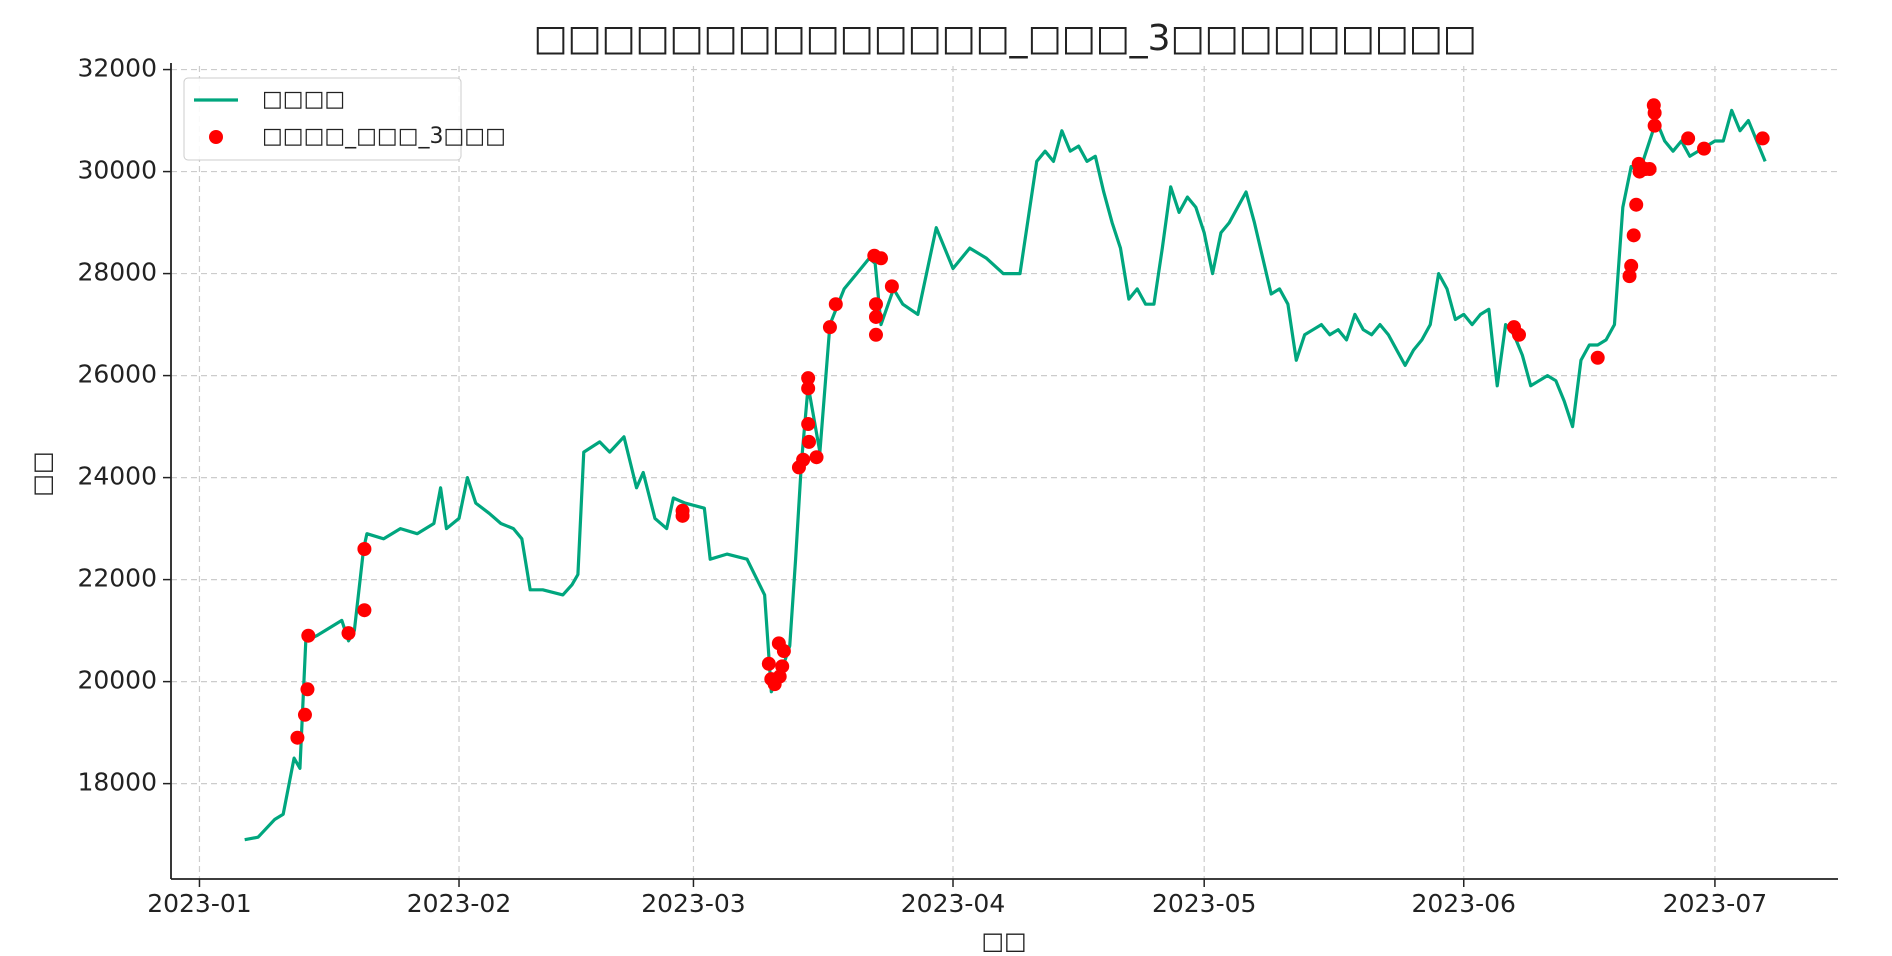  Describe the element at coordinates (384, 136) in the screenshot. I see `legend-label: □□□□_□□□_3□□□` at that location.